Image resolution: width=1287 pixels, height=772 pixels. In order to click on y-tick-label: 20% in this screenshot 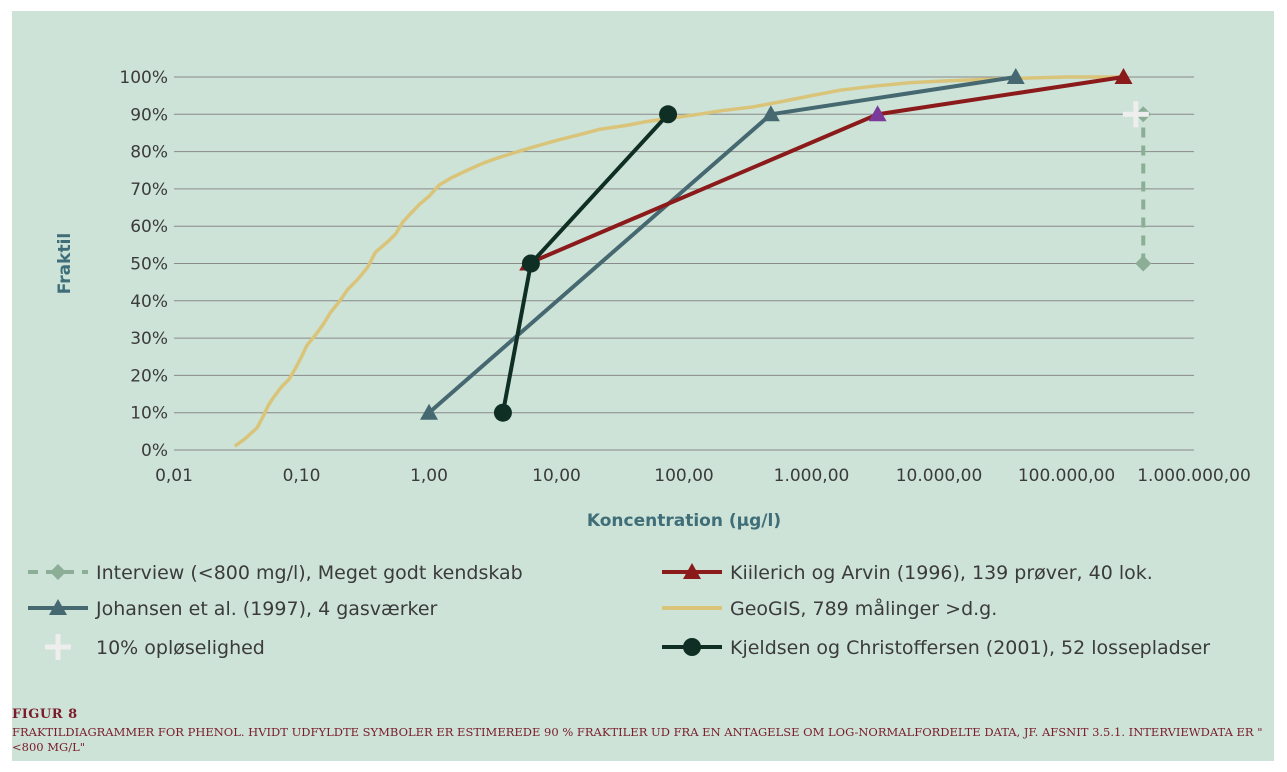, I will do `click(149, 376)`.